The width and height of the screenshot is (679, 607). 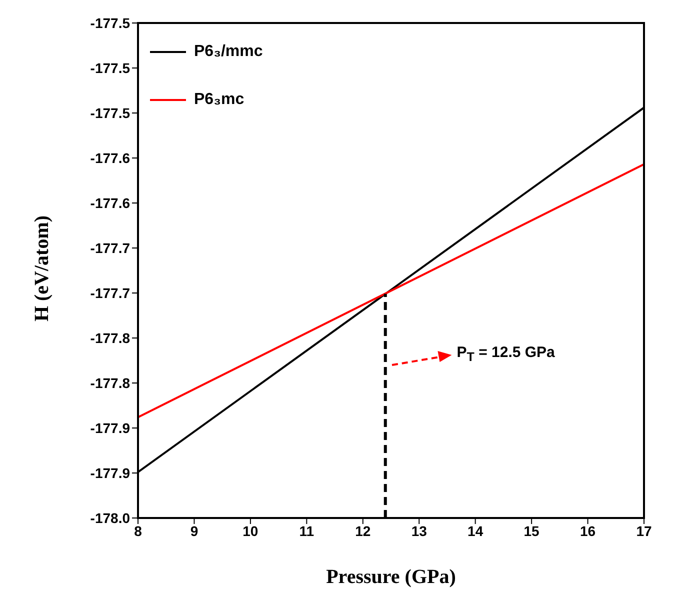 I want to click on x-tick-label: 10, so click(x=250, y=530).